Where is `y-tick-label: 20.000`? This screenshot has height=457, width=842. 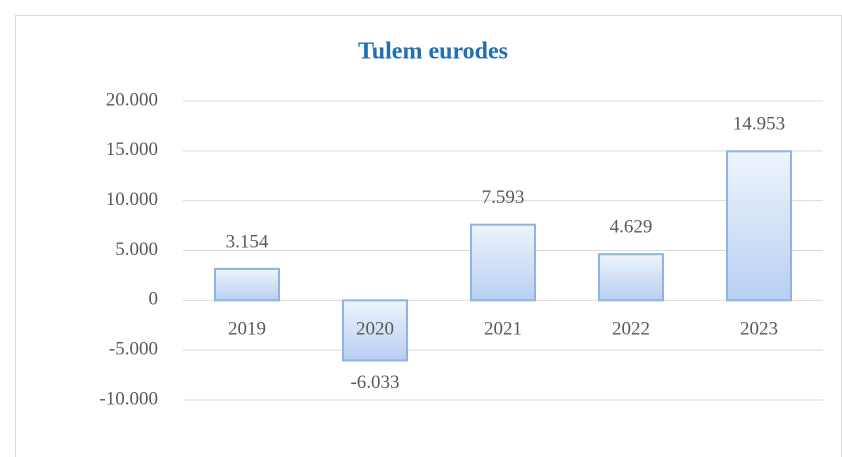
y-tick-label: 20.000 is located at coordinates (132, 99).